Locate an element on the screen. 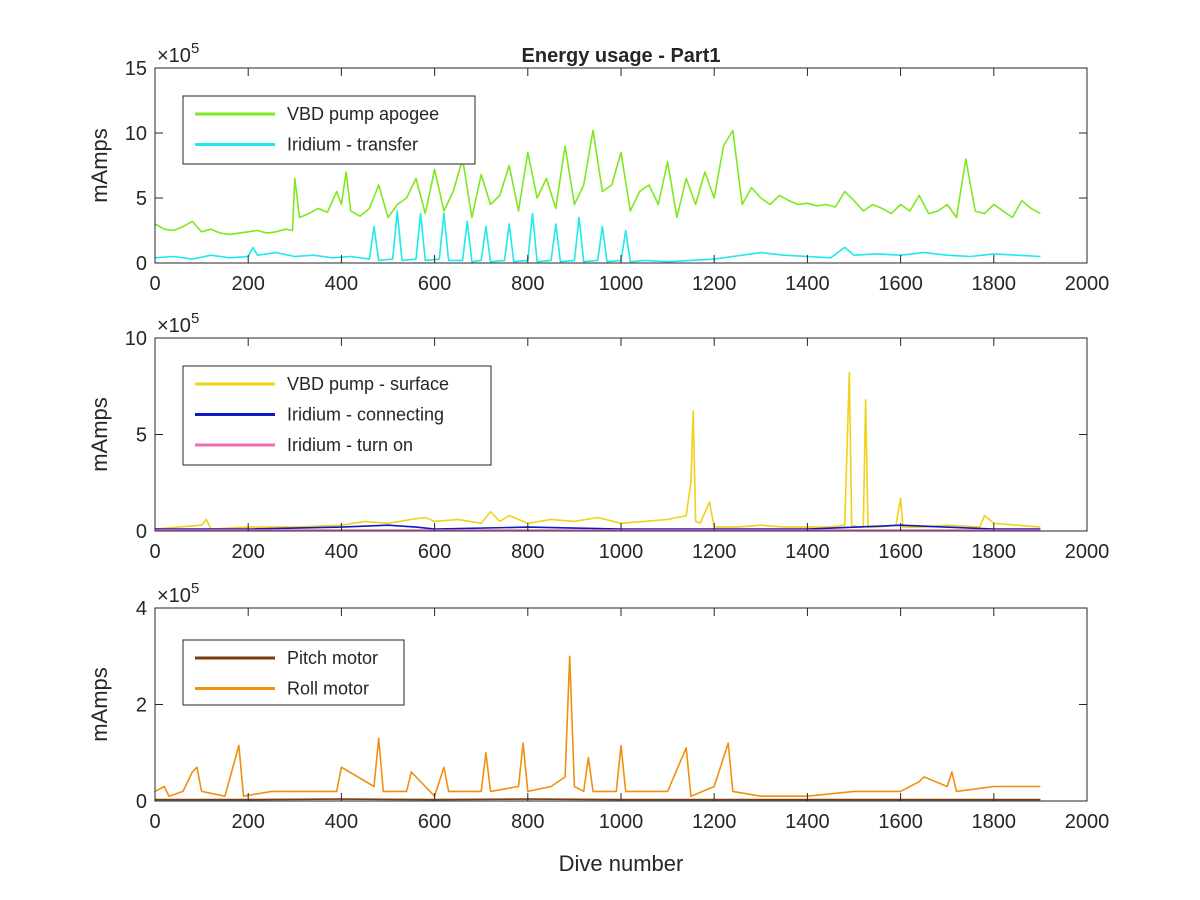  legend: VBD pump apogee Iridium - transfer is located at coordinates (329, 130).